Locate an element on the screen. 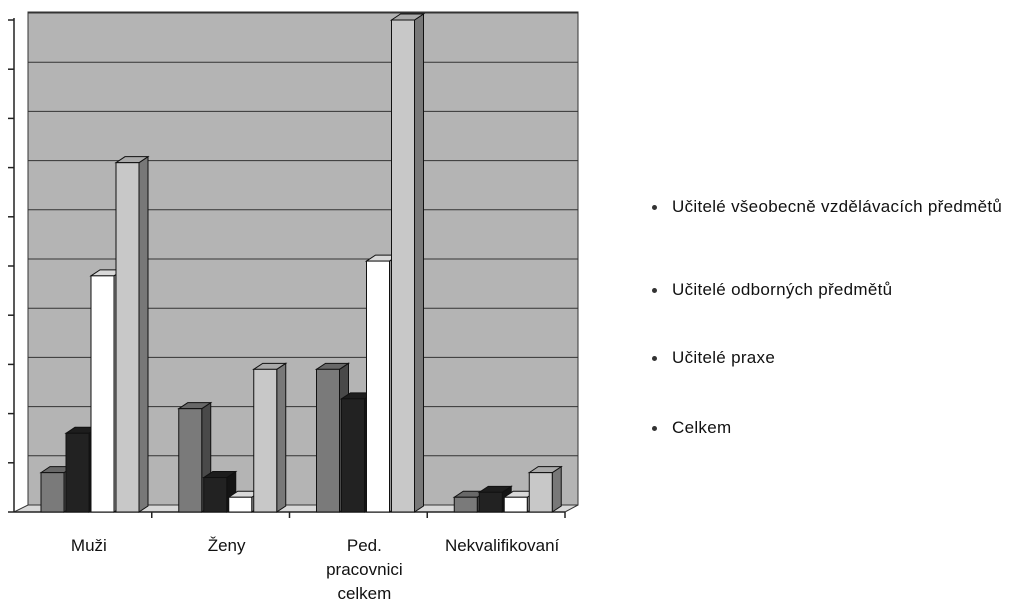 The width and height of the screenshot is (1024, 612). x-tick-label: Ped. pracovnici celkem is located at coordinates (364, 569).